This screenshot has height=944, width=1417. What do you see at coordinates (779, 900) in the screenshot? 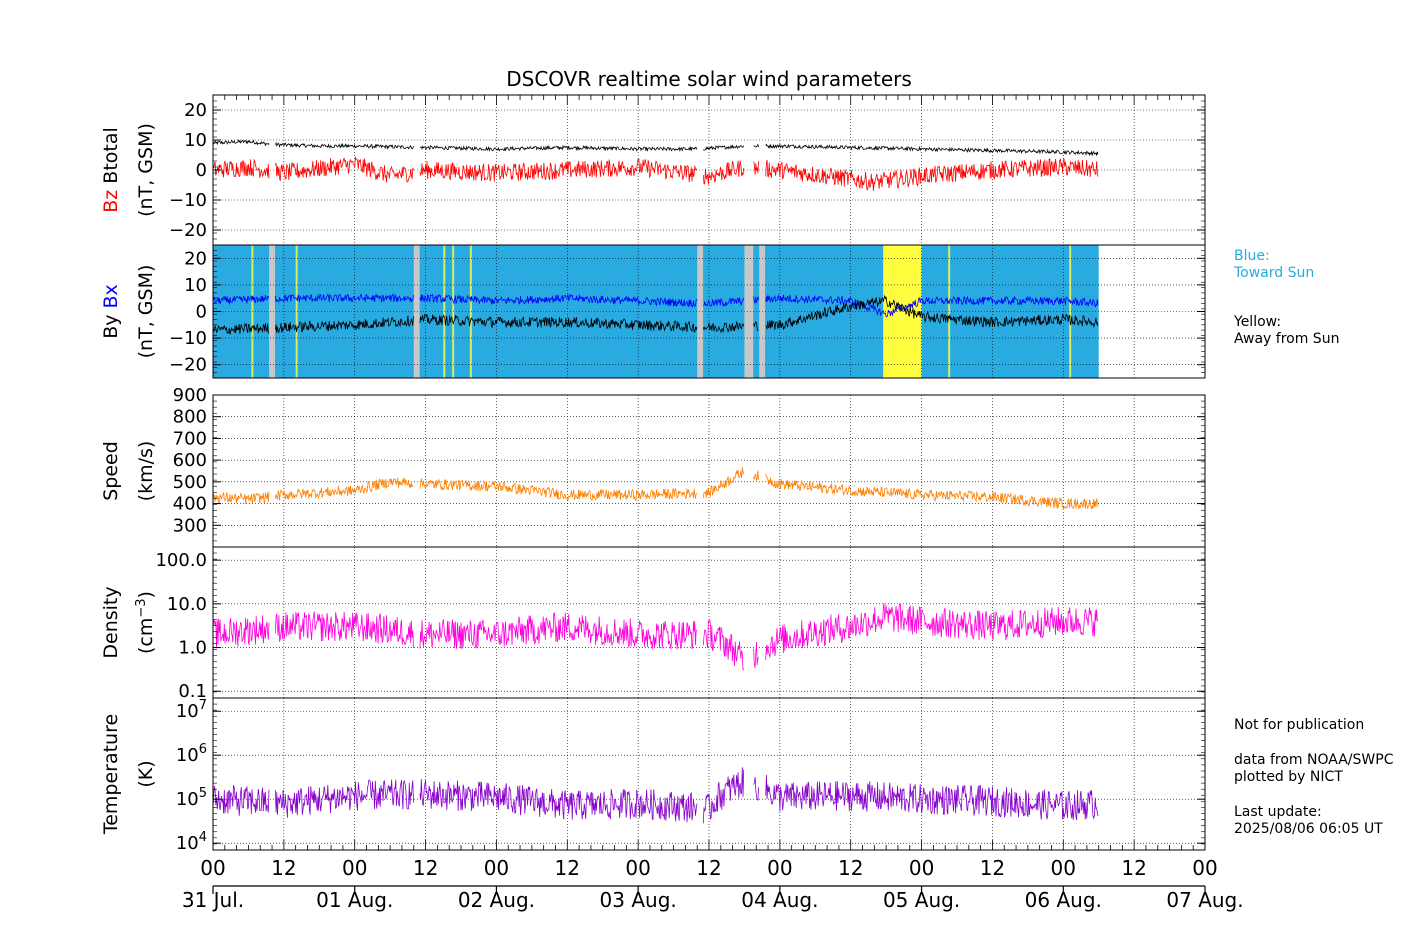
I see `x-date-label: 04 Aug.` at bounding box center [779, 900].